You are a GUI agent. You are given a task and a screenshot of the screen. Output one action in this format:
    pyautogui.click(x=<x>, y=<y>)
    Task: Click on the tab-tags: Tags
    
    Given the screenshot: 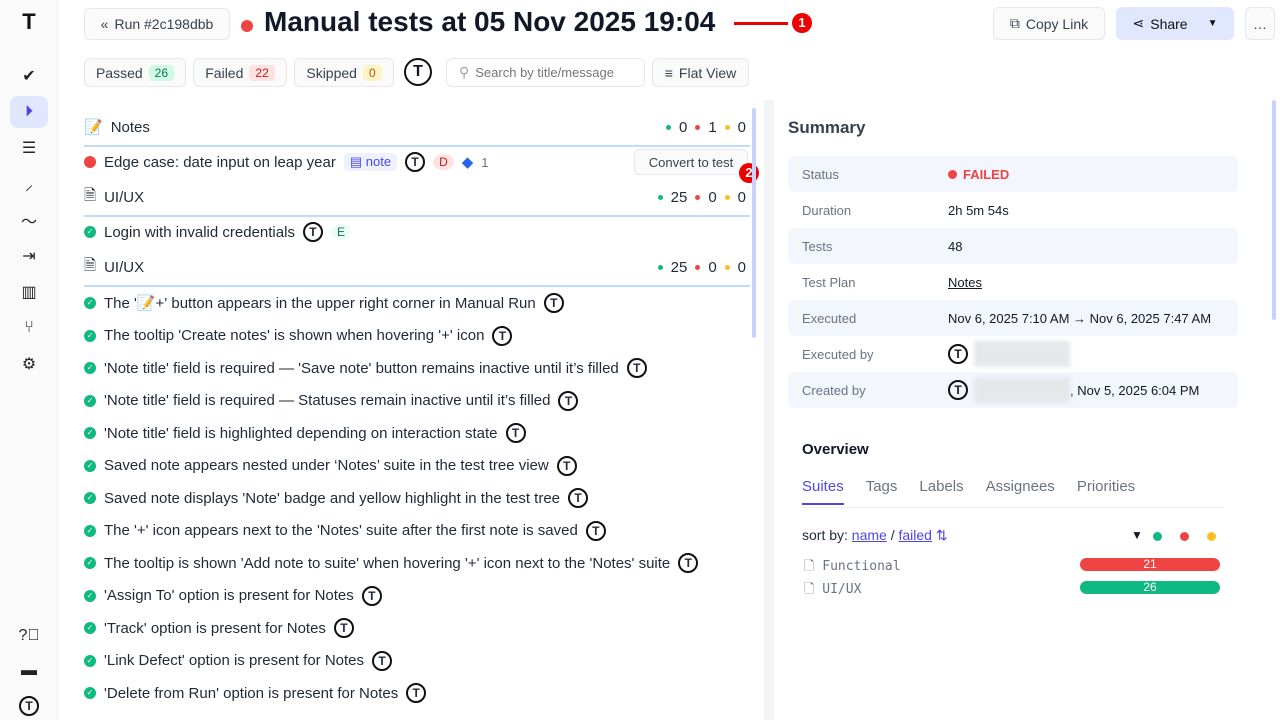 What is the action you would take?
    pyautogui.click(x=881, y=486)
    